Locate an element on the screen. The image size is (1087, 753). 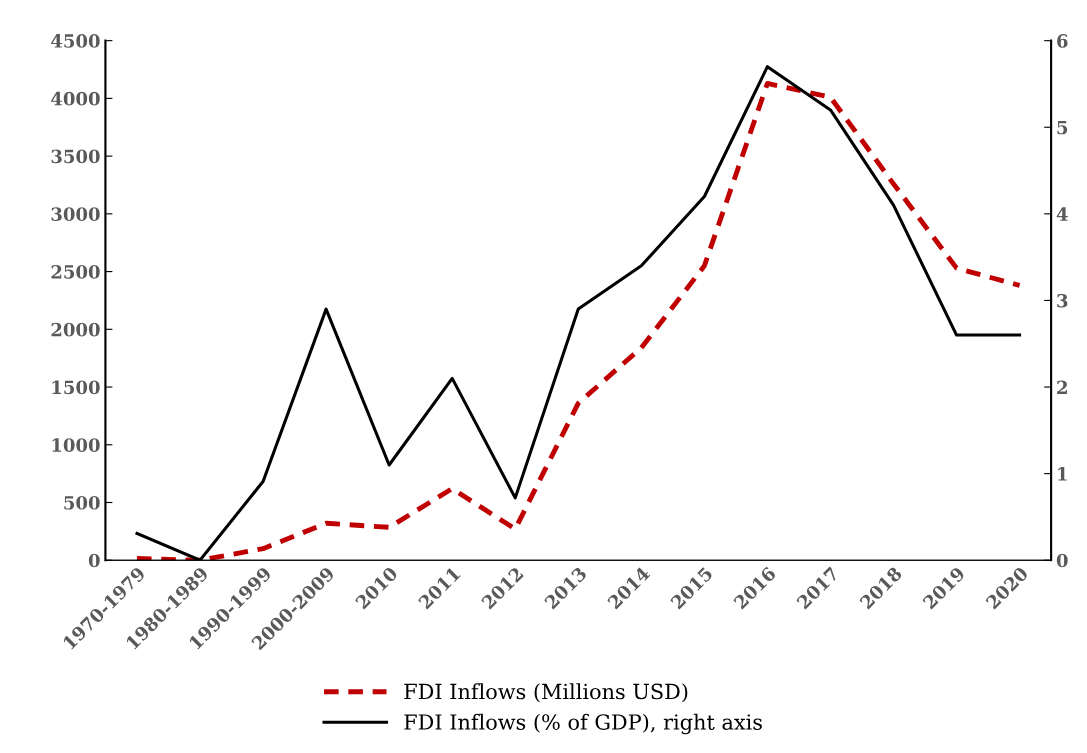
y-tick-label: 1500 is located at coordinates (76, 387).